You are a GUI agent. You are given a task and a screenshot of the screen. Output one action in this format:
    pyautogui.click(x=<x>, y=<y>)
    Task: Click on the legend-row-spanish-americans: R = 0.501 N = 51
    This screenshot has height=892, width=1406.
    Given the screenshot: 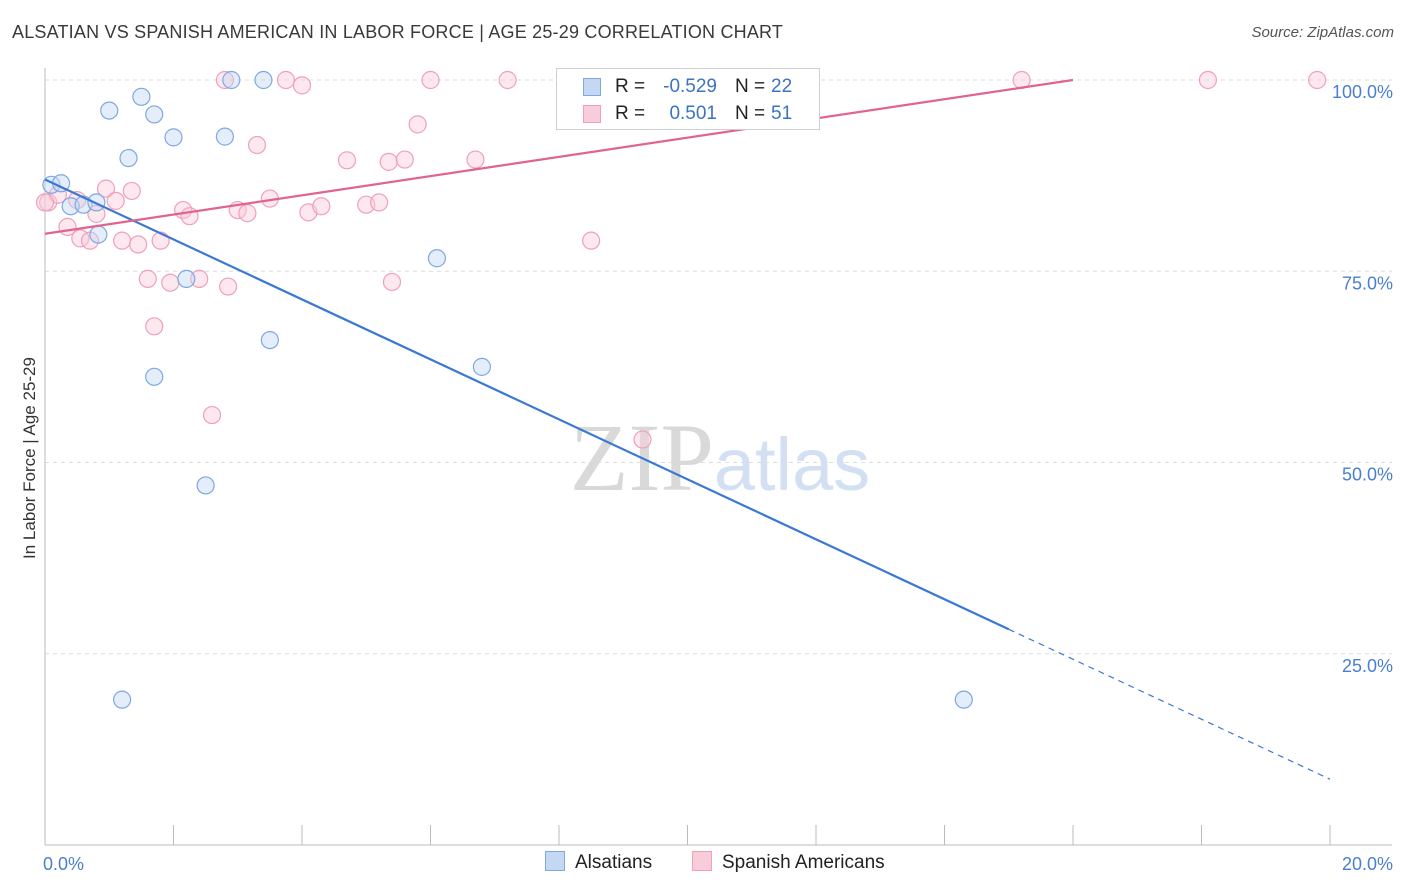 What is the action you would take?
    pyautogui.click(x=688, y=114)
    